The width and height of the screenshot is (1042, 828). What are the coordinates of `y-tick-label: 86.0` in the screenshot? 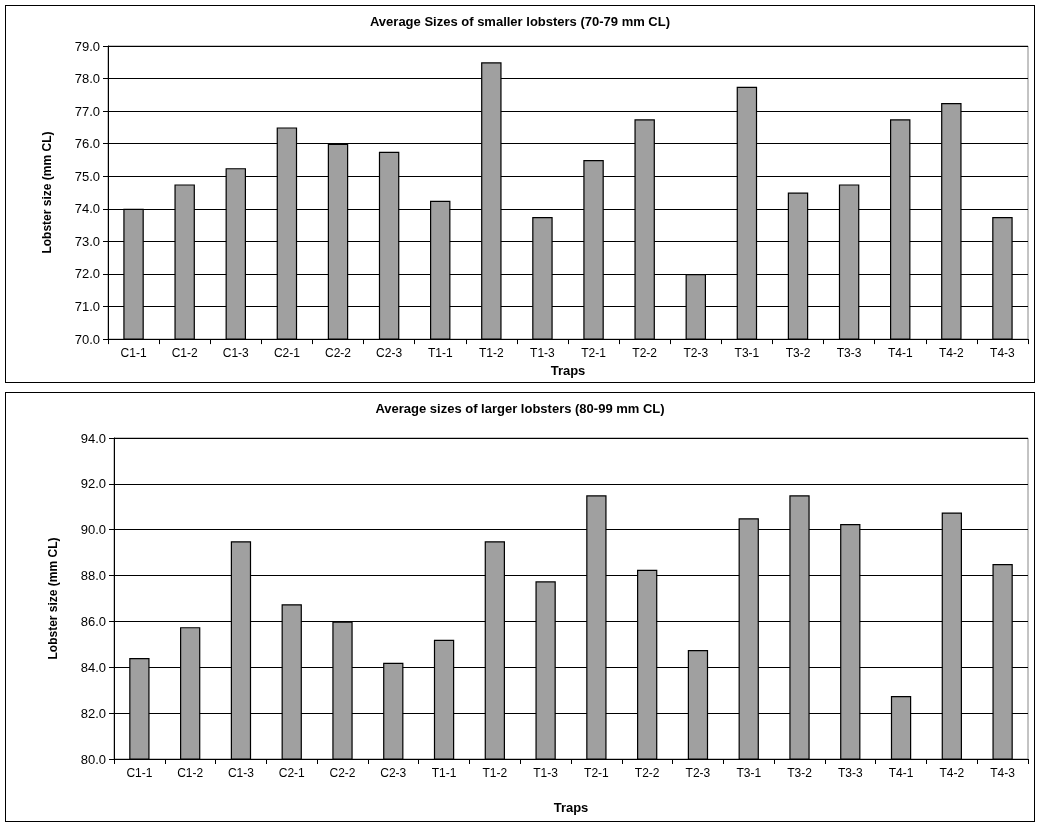 It's located at (93, 621).